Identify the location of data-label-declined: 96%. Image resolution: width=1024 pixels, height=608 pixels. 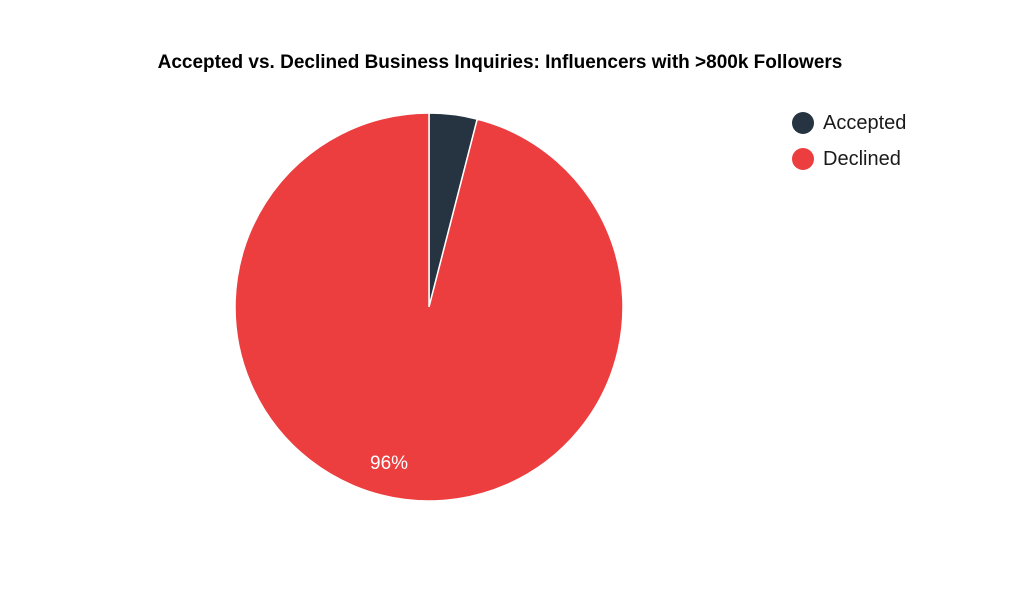
(389, 463).